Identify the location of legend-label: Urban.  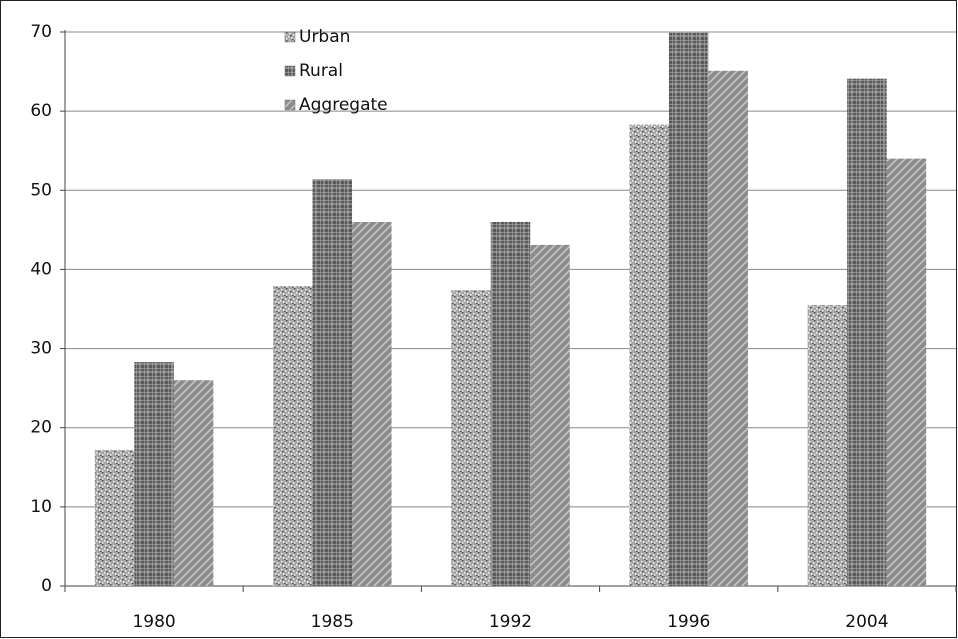
(324, 37).